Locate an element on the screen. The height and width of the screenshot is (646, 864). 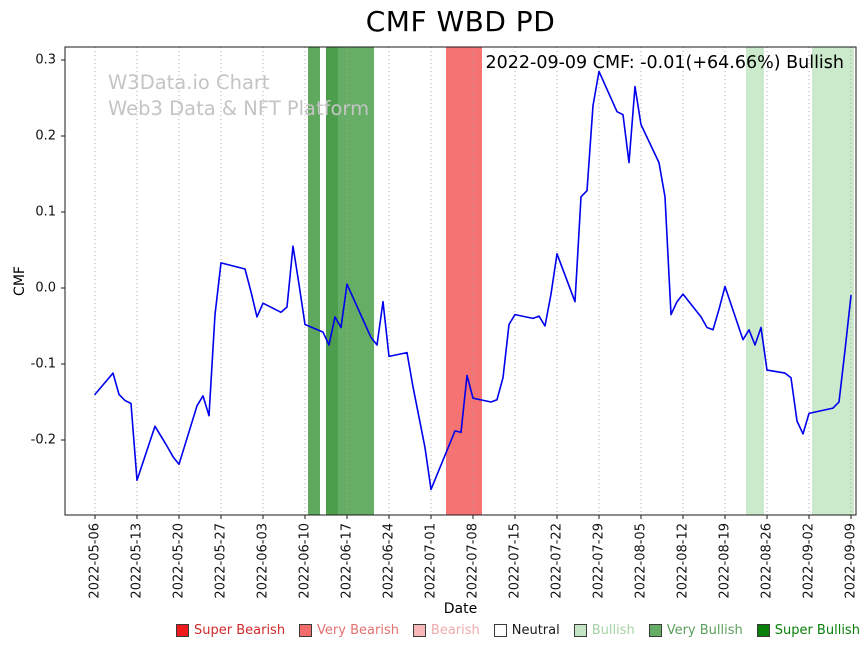
x-tick-label: 2022-06-10 is located at coordinates (305, 561).